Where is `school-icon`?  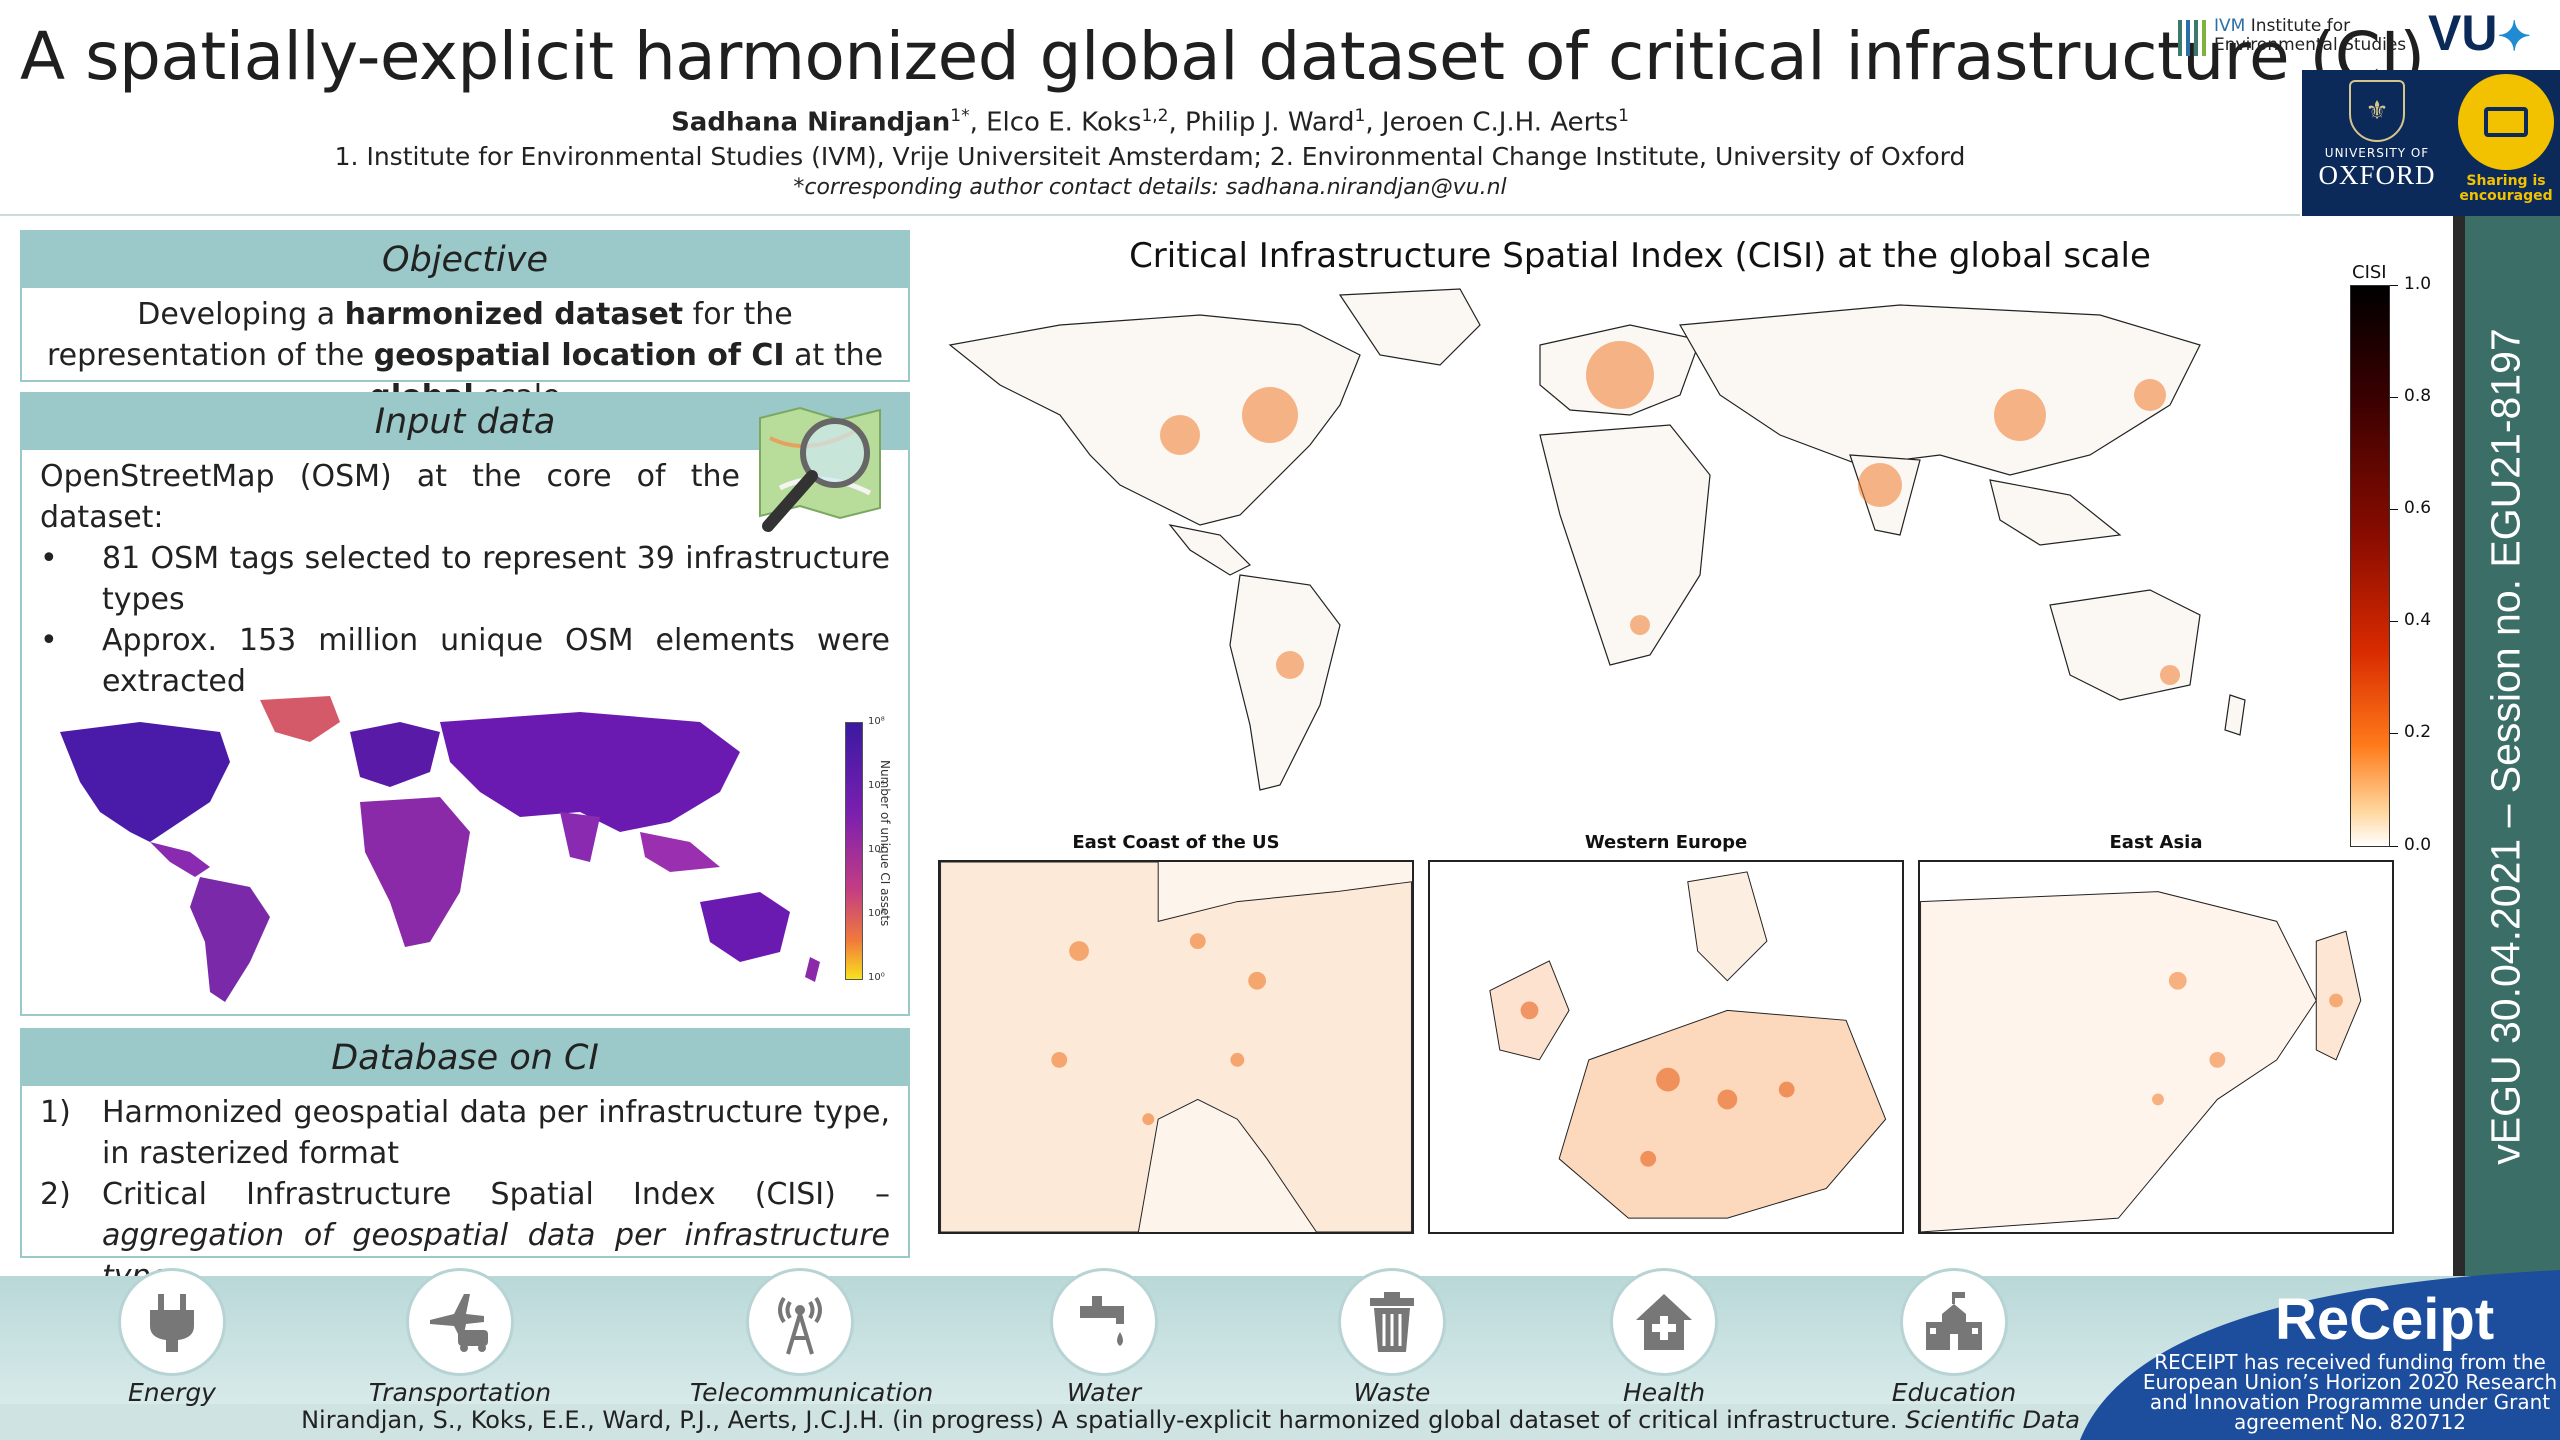
school-icon is located at coordinates (1954, 1322).